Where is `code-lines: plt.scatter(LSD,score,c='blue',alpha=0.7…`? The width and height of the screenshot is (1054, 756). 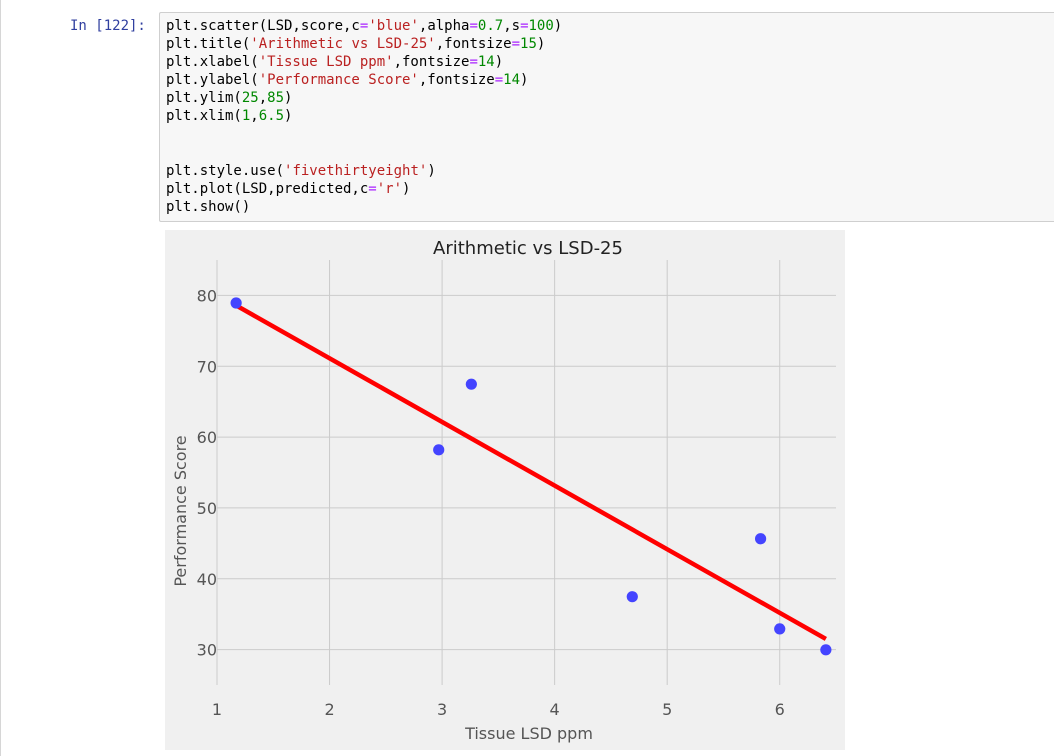 code-lines: plt.scatter(LSD,score,c='blue',alpha=0.7… is located at coordinates (364, 116).